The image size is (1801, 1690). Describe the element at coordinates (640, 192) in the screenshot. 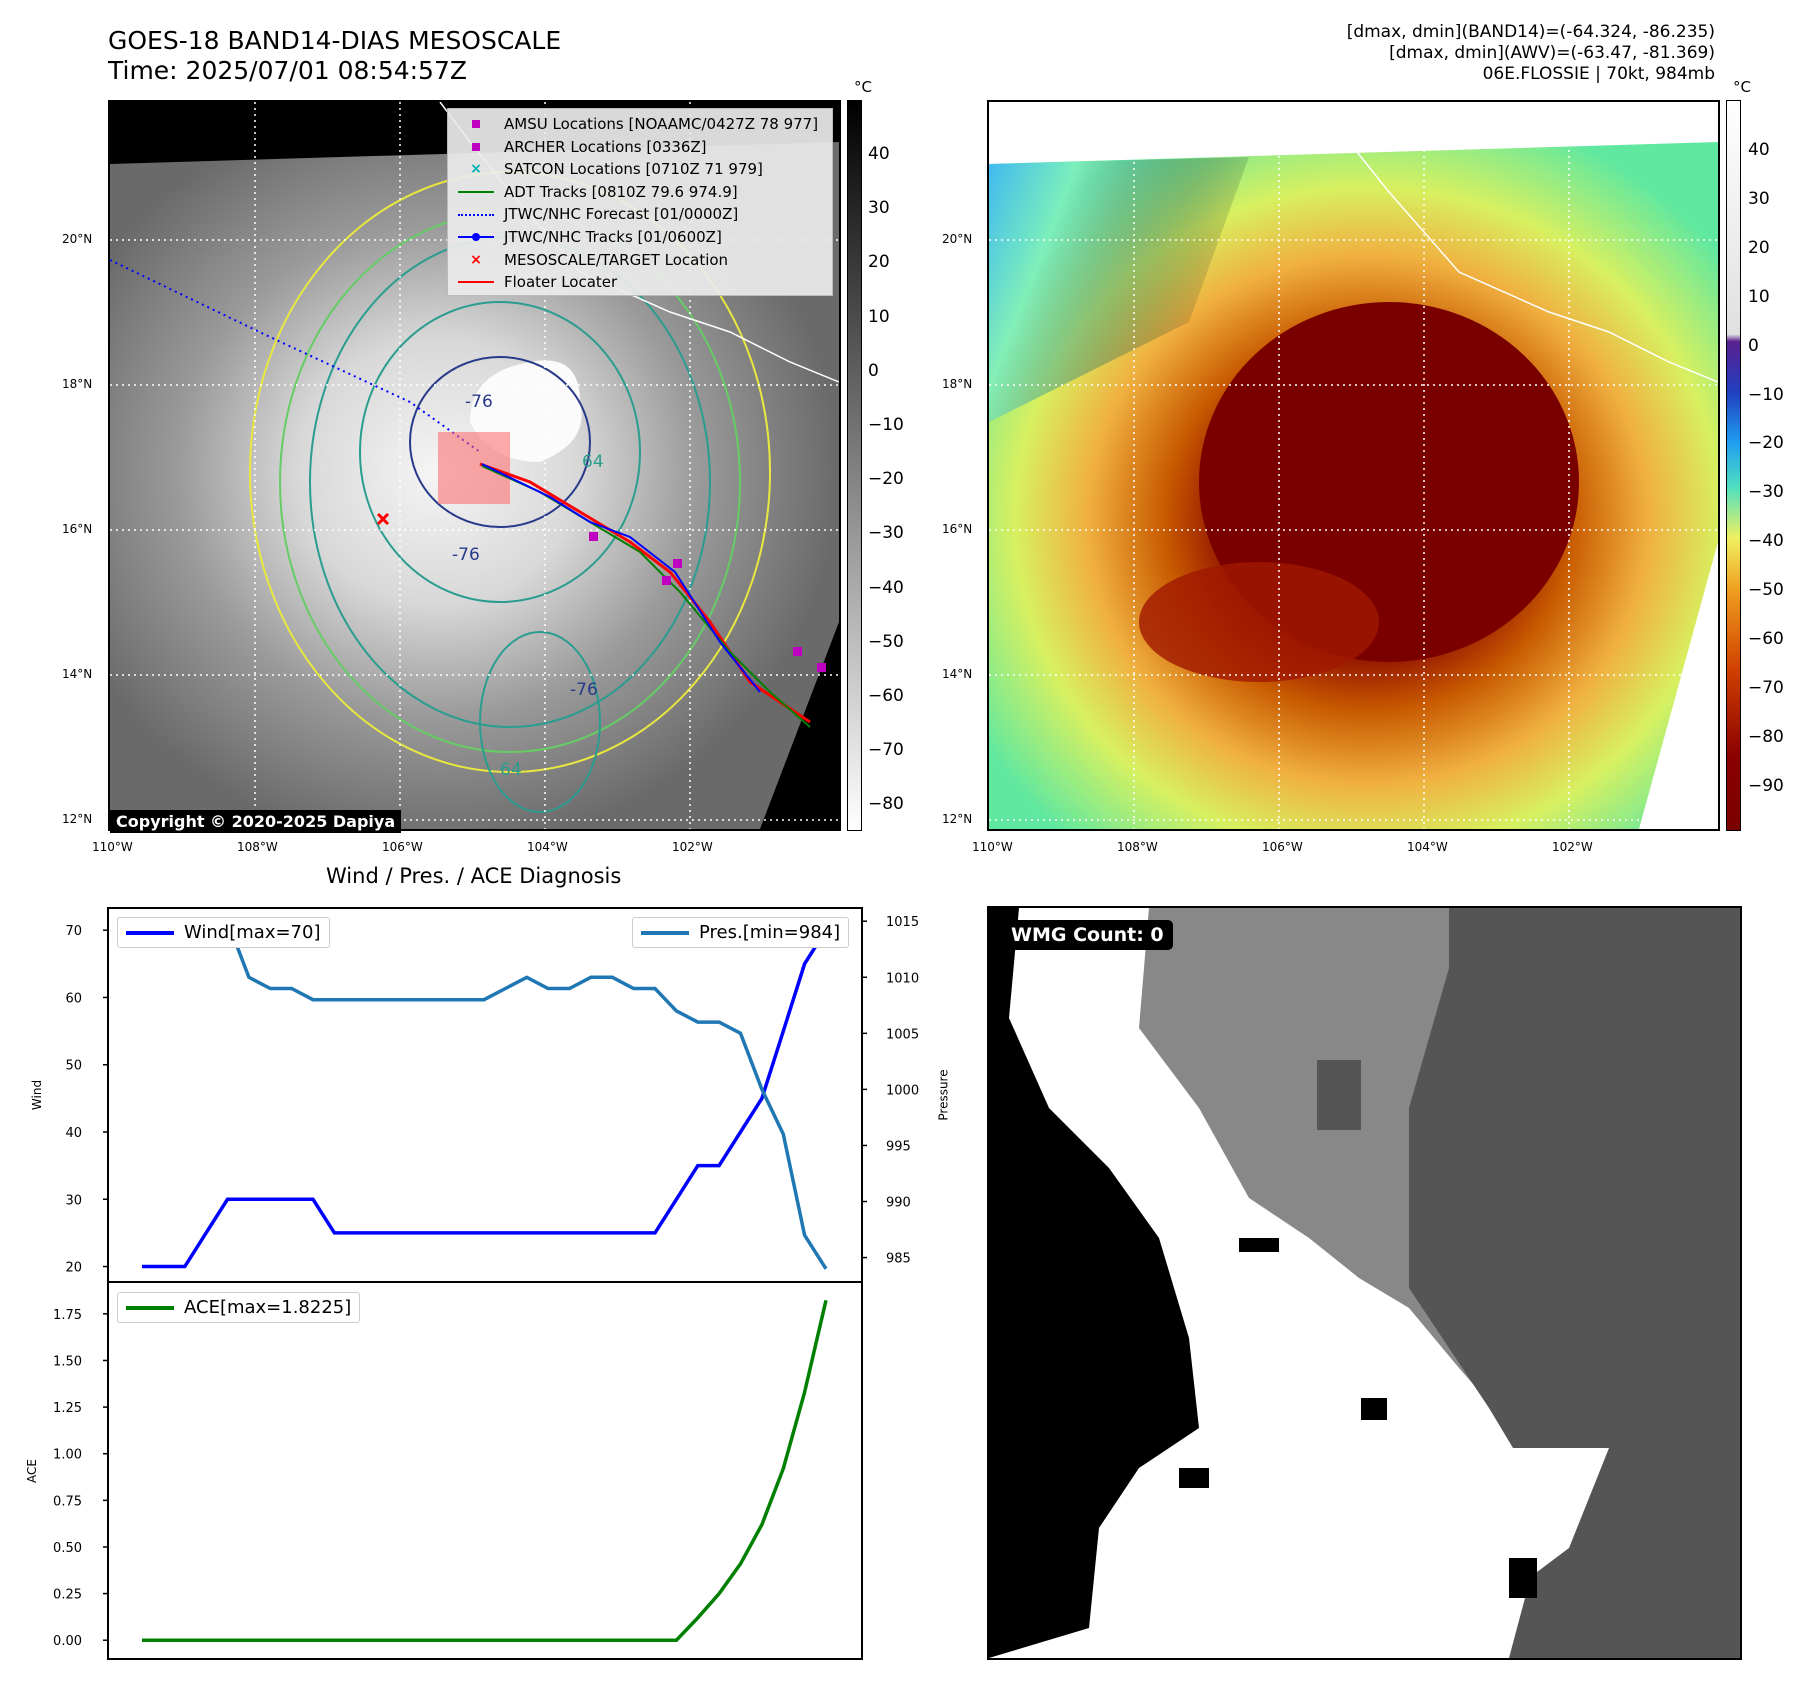

I see `legend-adt: ADT Tracks [0810Z 79.6 974.9]` at that location.